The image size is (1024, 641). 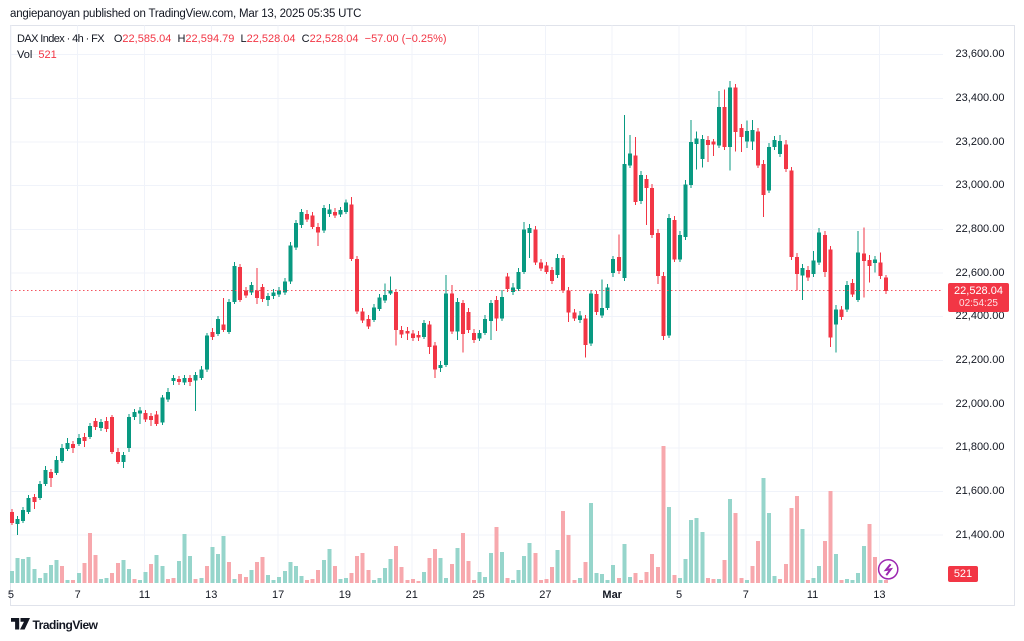 What do you see at coordinates (66, 625) in the screenshot?
I see `svg-text: TradingView` at bounding box center [66, 625].